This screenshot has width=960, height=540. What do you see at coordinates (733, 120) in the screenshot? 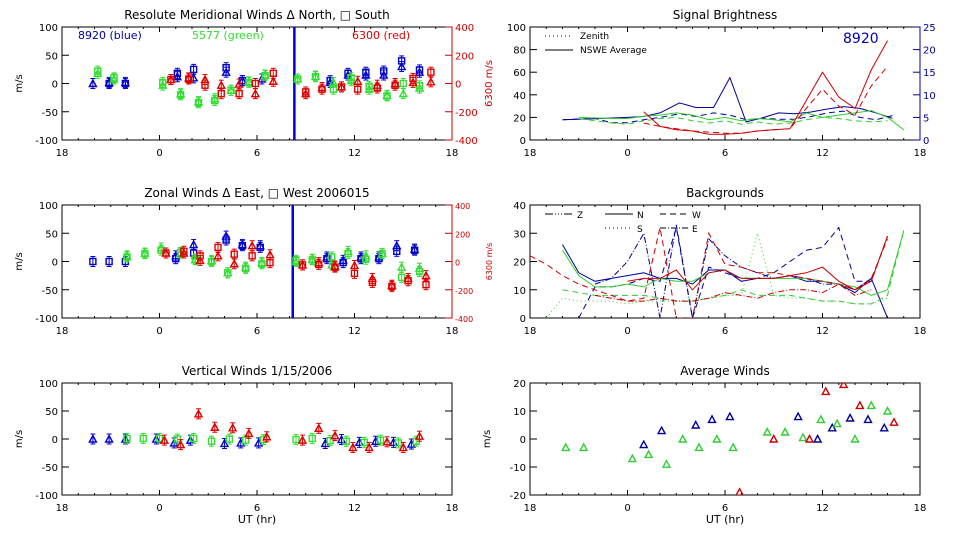
I see `series-line-5577-zenith` at bounding box center [733, 120].